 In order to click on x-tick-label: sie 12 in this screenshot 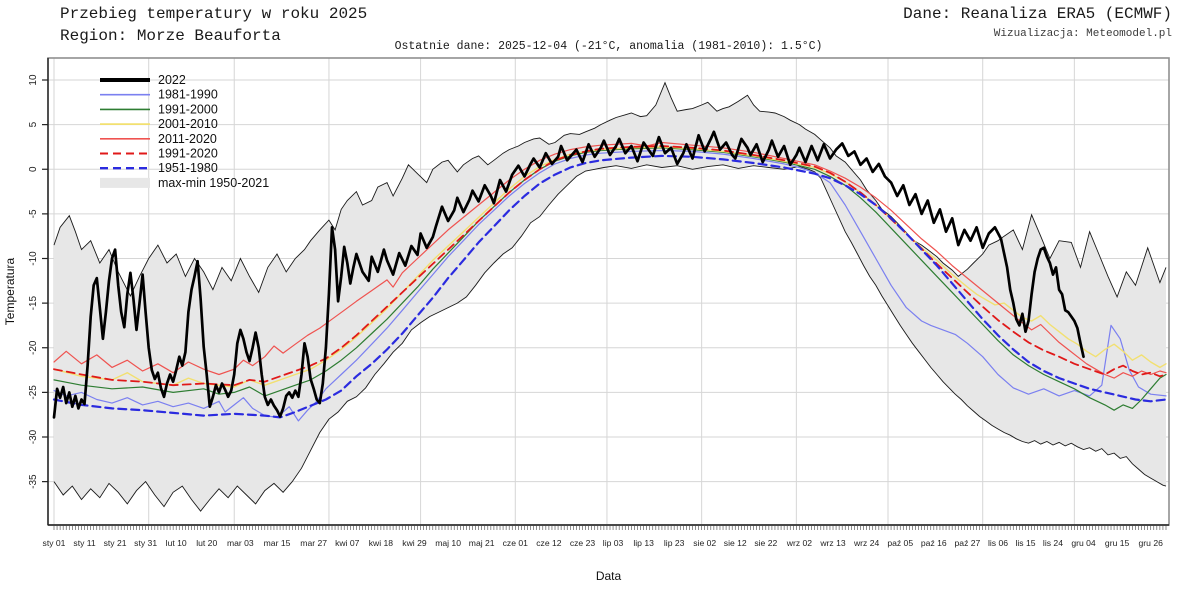, I will do `click(735, 543)`.